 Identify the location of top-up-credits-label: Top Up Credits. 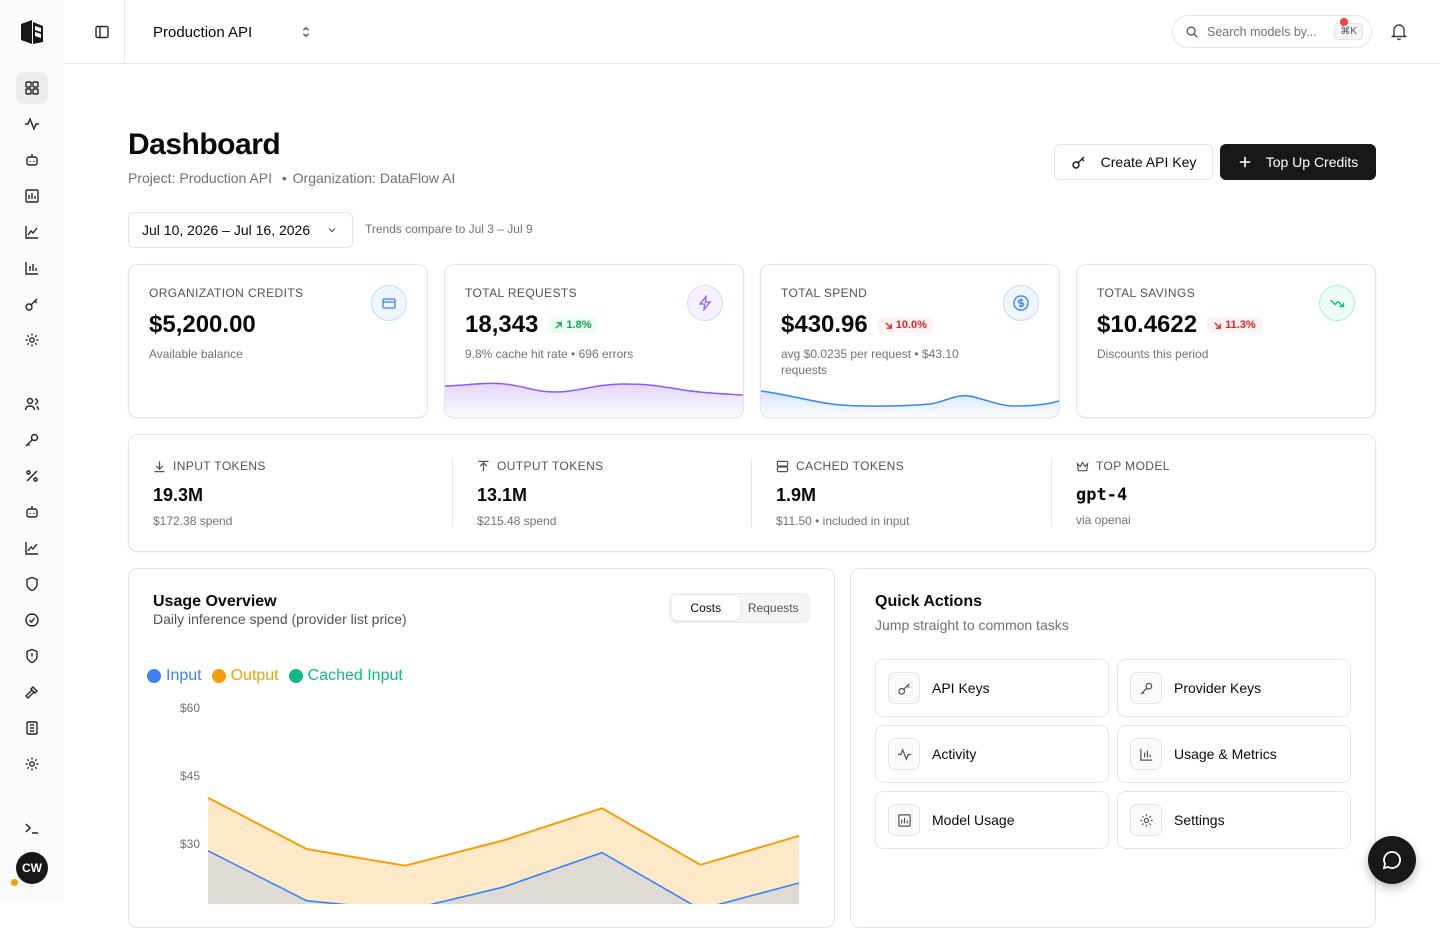
(1312, 162).